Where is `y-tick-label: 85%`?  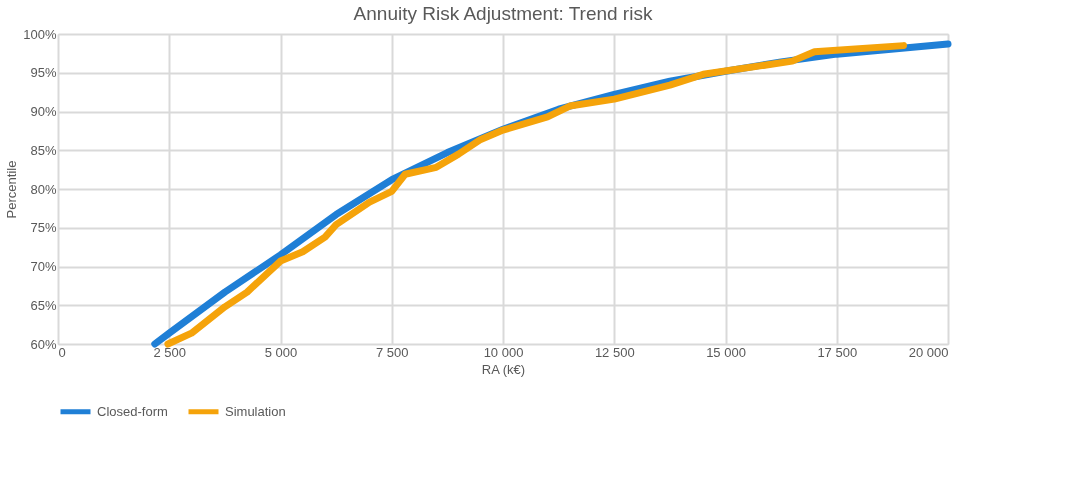 y-tick-label: 85% is located at coordinates (43, 150).